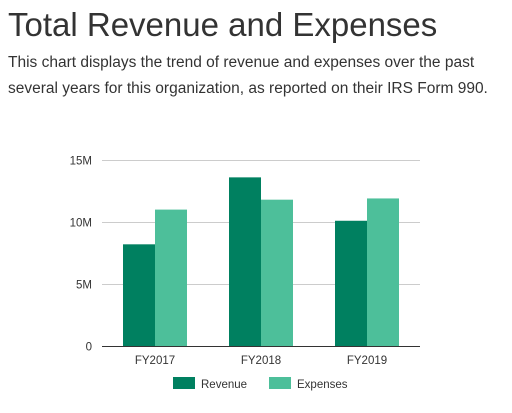 This screenshot has height=413, width=512. What do you see at coordinates (280, 383) in the screenshot?
I see `legend-swatch-expenses` at bounding box center [280, 383].